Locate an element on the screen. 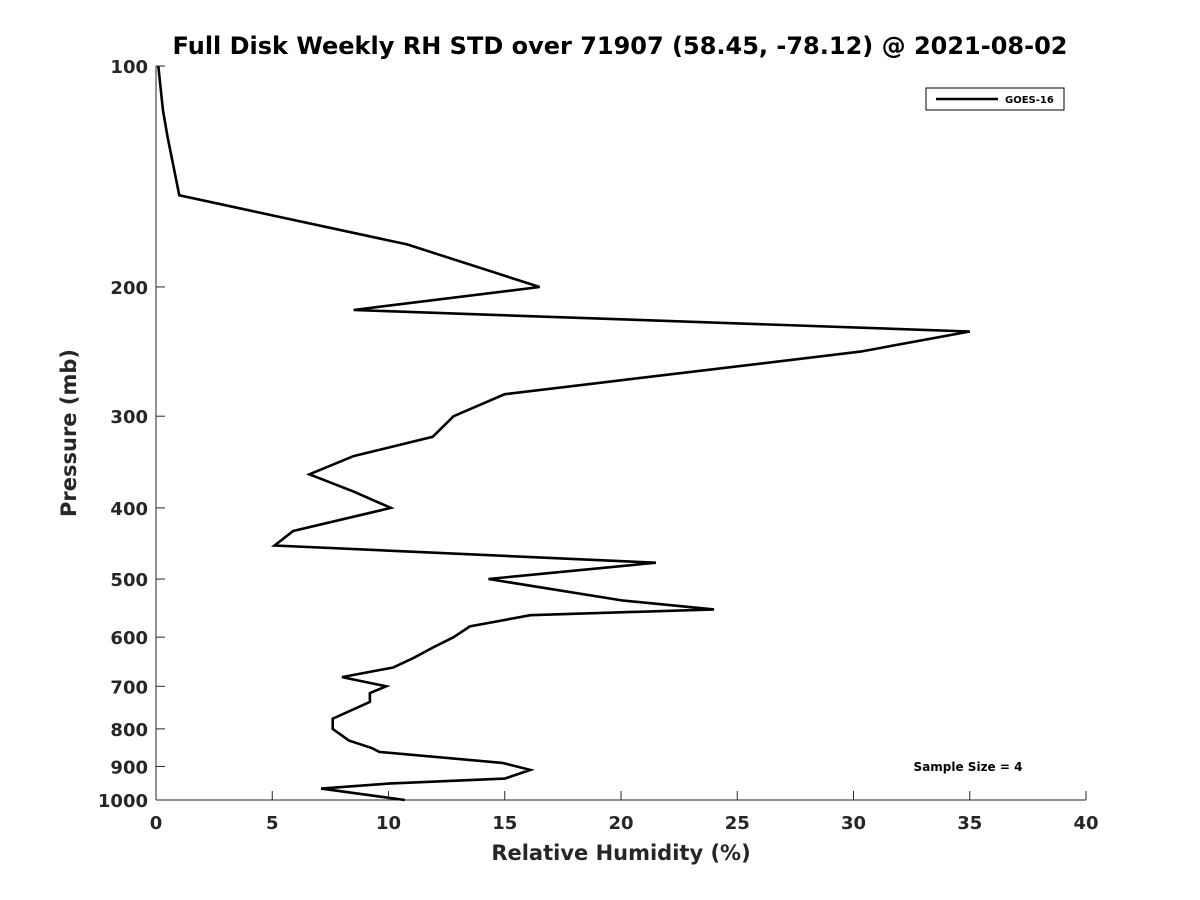 Image resolution: width=1200 pixels, height=900 pixels. x-tick-label: 0 is located at coordinates (156, 823).